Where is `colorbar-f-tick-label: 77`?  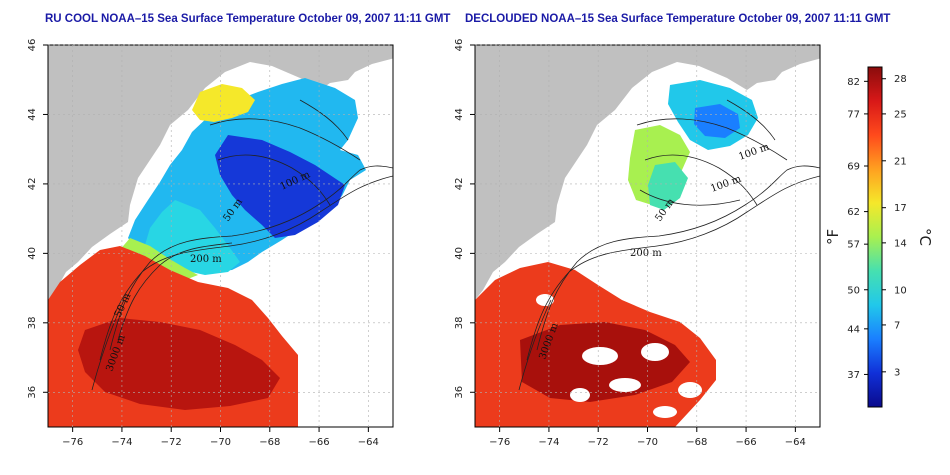
colorbar-f-tick-label: 77 is located at coordinates (853, 114).